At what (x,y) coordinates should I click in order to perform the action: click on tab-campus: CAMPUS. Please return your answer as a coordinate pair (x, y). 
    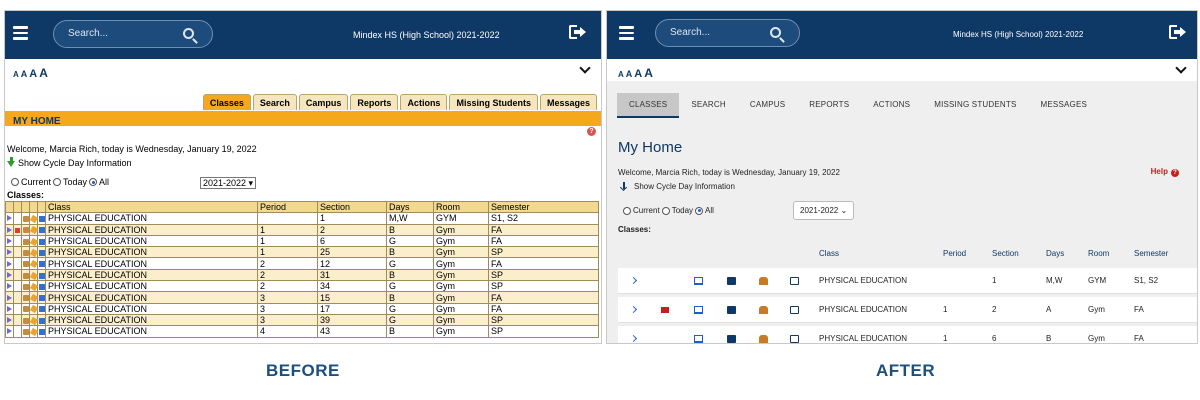
    Looking at the image, I should click on (767, 104).